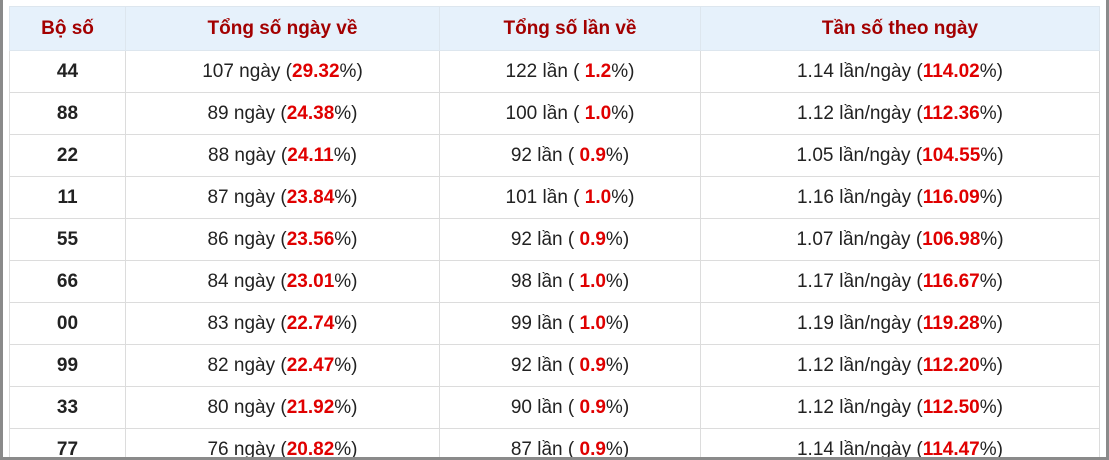 The height and width of the screenshot is (460, 1109). What do you see at coordinates (247, 197) in the screenshot?
I see `cell-text: 87 ngày (` at bounding box center [247, 197].